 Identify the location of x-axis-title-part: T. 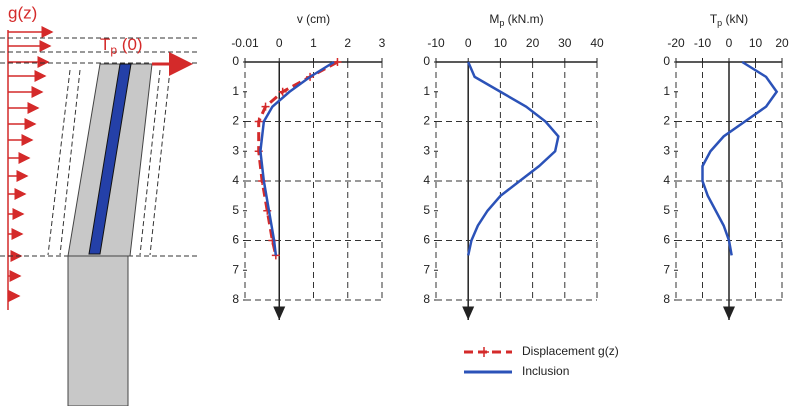
(714, 19).